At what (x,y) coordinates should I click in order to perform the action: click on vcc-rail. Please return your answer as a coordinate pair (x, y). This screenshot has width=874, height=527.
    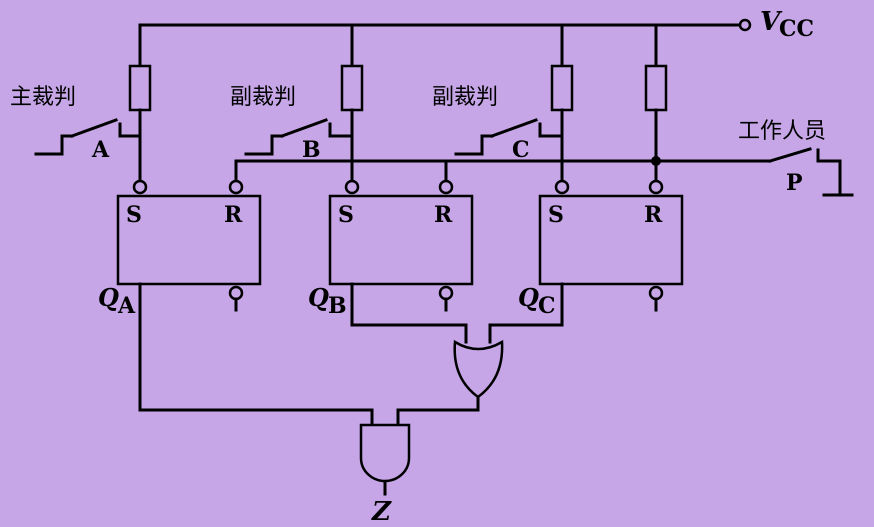
    Looking at the image, I should click on (445, 25).